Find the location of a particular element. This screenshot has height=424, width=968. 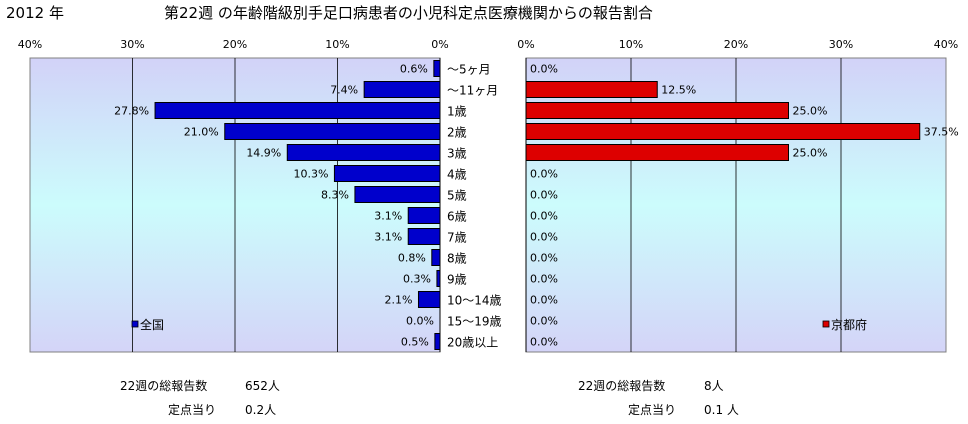

legend-label: 全国 is located at coordinates (152, 324).